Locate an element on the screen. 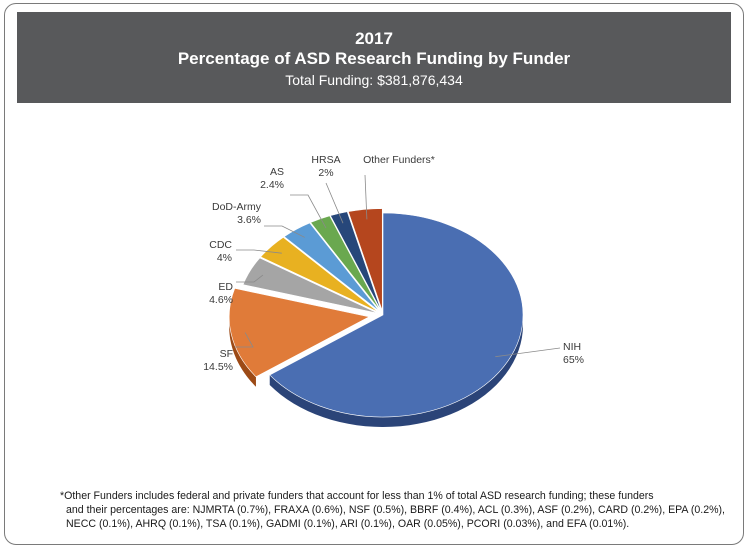 The image size is (750, 552). pie-depth-group is located at coordinates (376, 371).